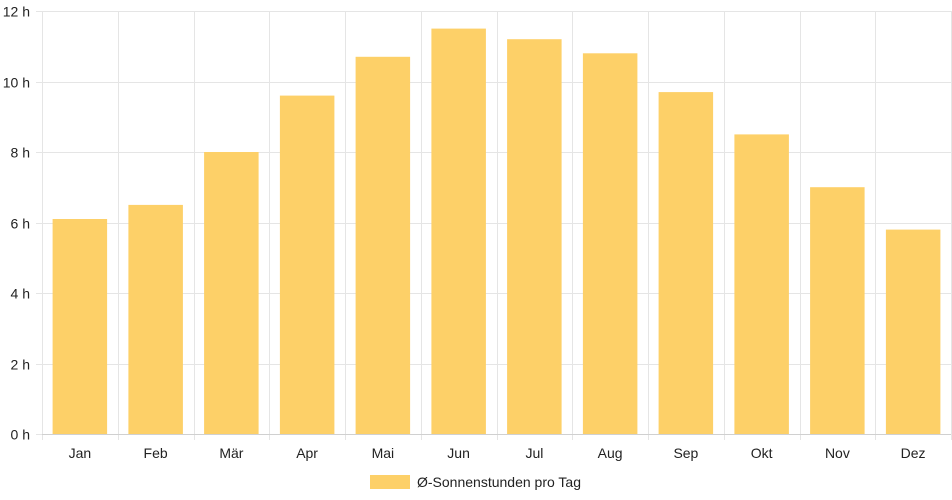 The height and width of the screenshot is (500, 952). What do you see at coordinates (20, 153) in the screenshot?
I see `y-tick-label: 8 h` at bounding box center [20, 153].